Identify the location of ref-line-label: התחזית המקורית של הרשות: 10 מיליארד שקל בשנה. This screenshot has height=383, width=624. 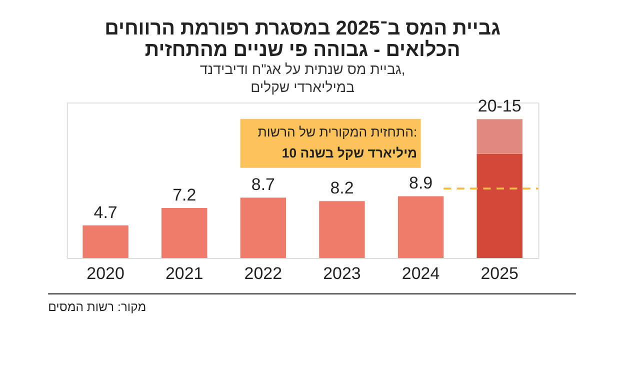
(338, 142).